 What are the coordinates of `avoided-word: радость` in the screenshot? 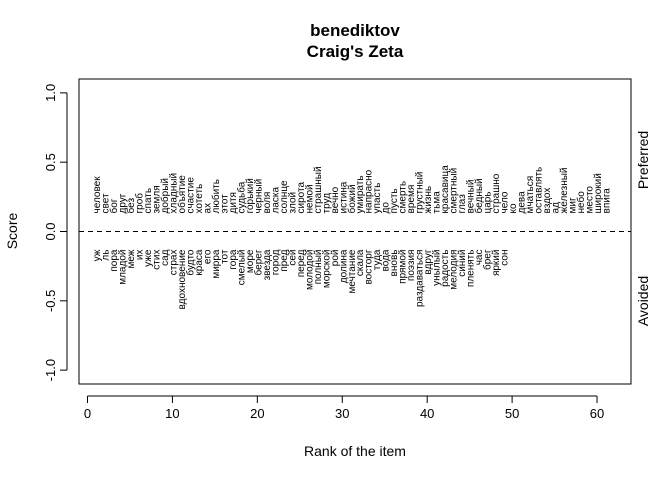 It's located at (445, 268).